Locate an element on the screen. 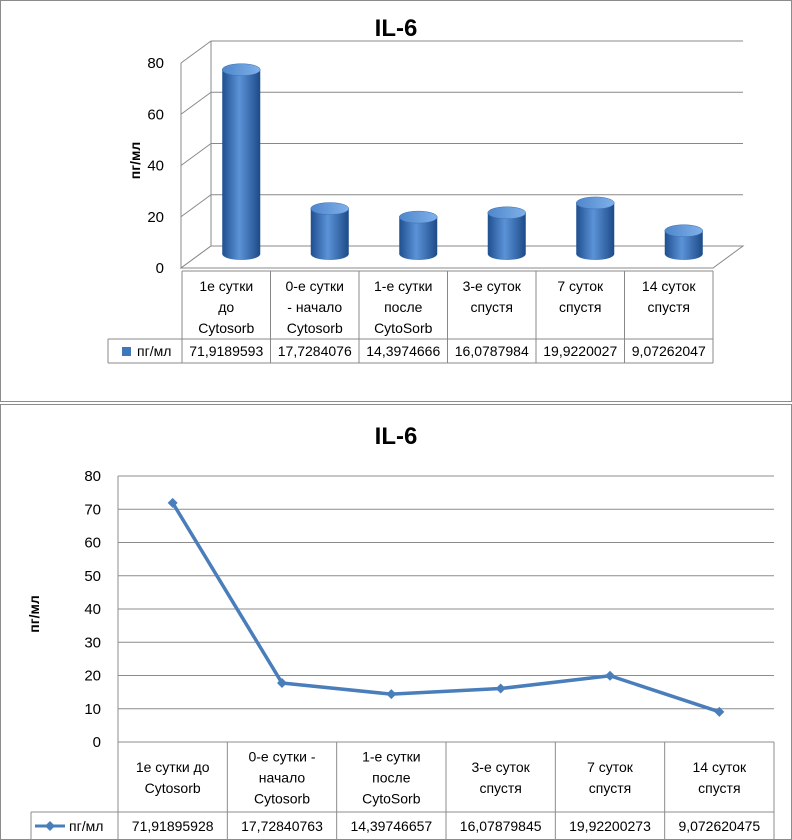  data-label: 17,72840763 is located at coordinates (282, 826).